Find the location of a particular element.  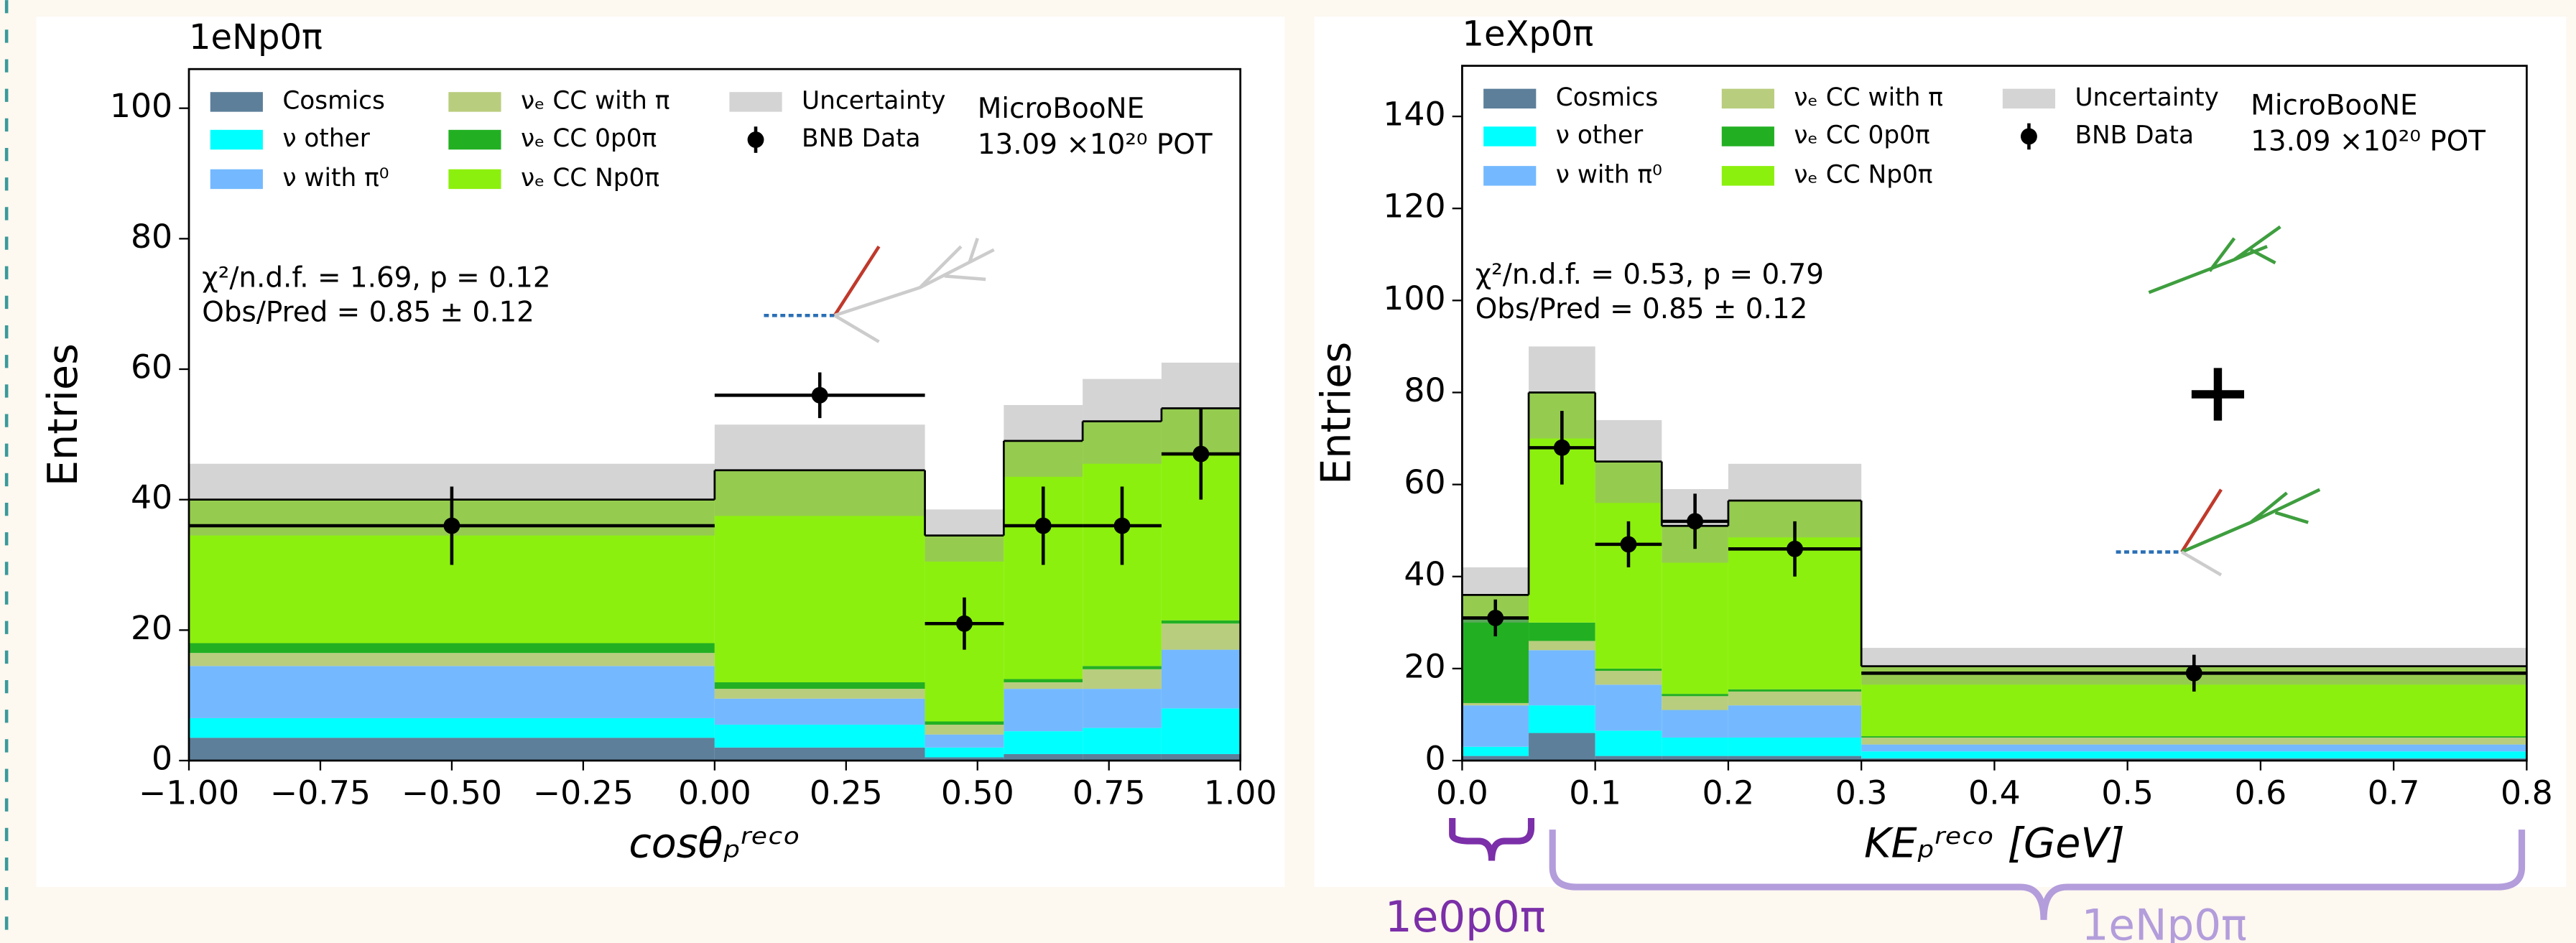

stat-text: χ²/n.d.f. = 1.69, p = 0.12 is located at coordinates (376, 277).